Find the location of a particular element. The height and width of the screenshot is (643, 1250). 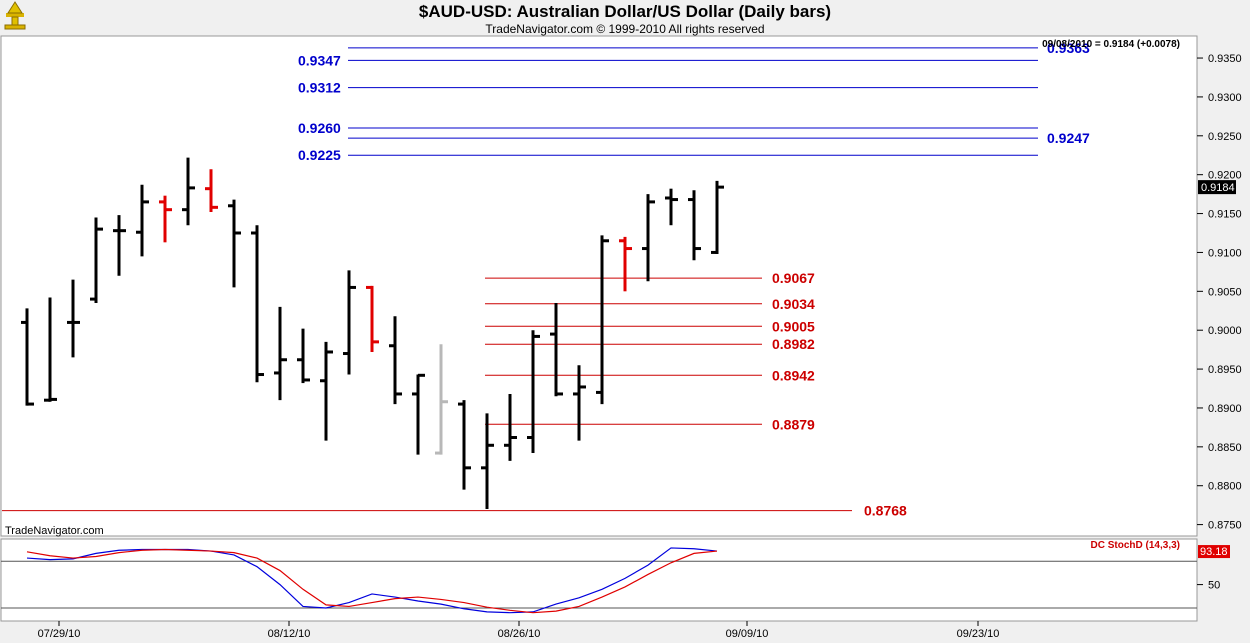

resistance-label: 0.9347 is located at coordinates (319, 60).